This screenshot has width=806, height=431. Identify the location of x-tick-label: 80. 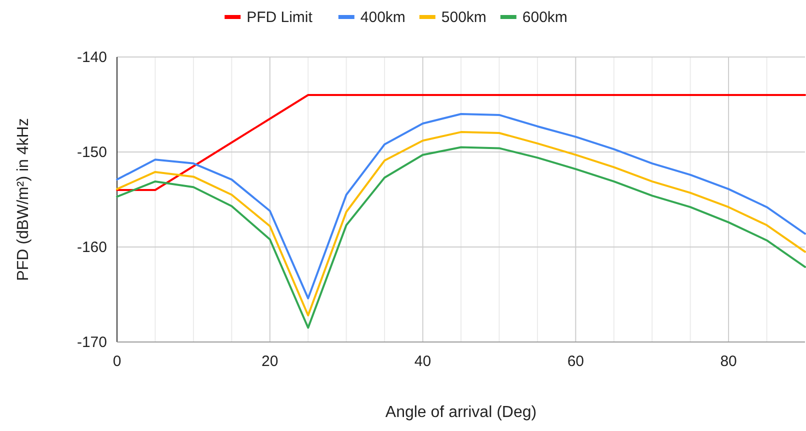
(728, 361).